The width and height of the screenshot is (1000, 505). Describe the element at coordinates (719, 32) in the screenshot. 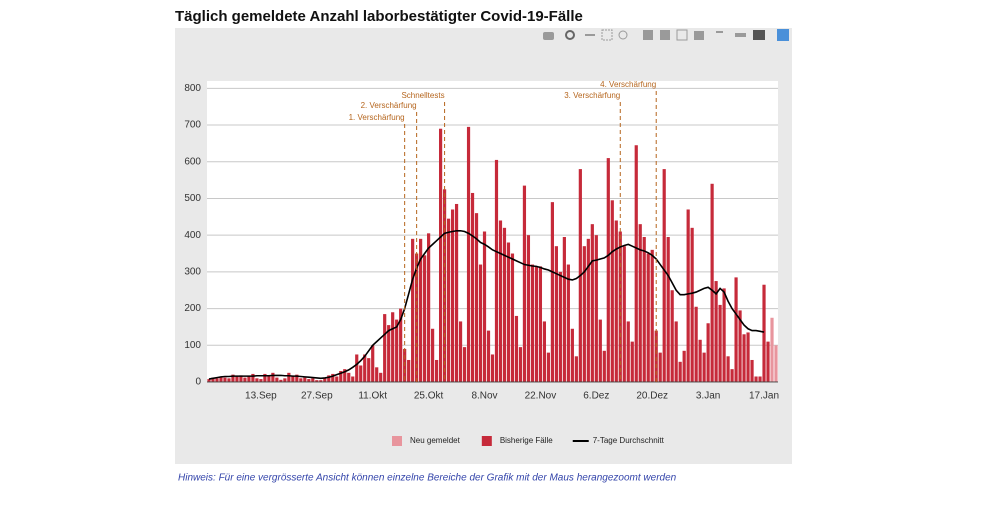

I see `toolbar-spike` at that location.